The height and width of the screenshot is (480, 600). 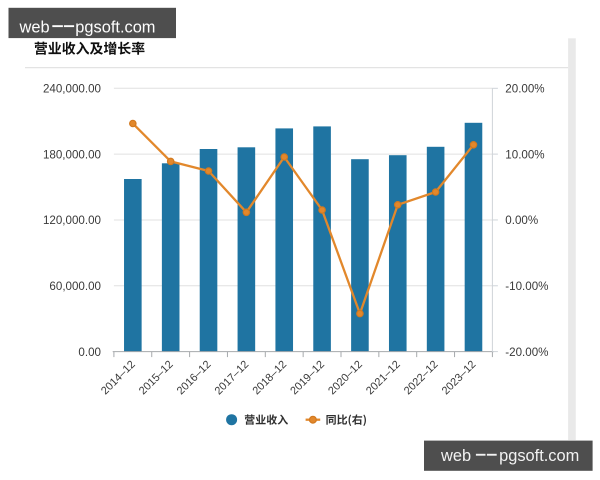 What do you see at coordinates (72, 88) in the screenshot?
I see `svg-text: 240,000.00` at bounding box center [72, 88].